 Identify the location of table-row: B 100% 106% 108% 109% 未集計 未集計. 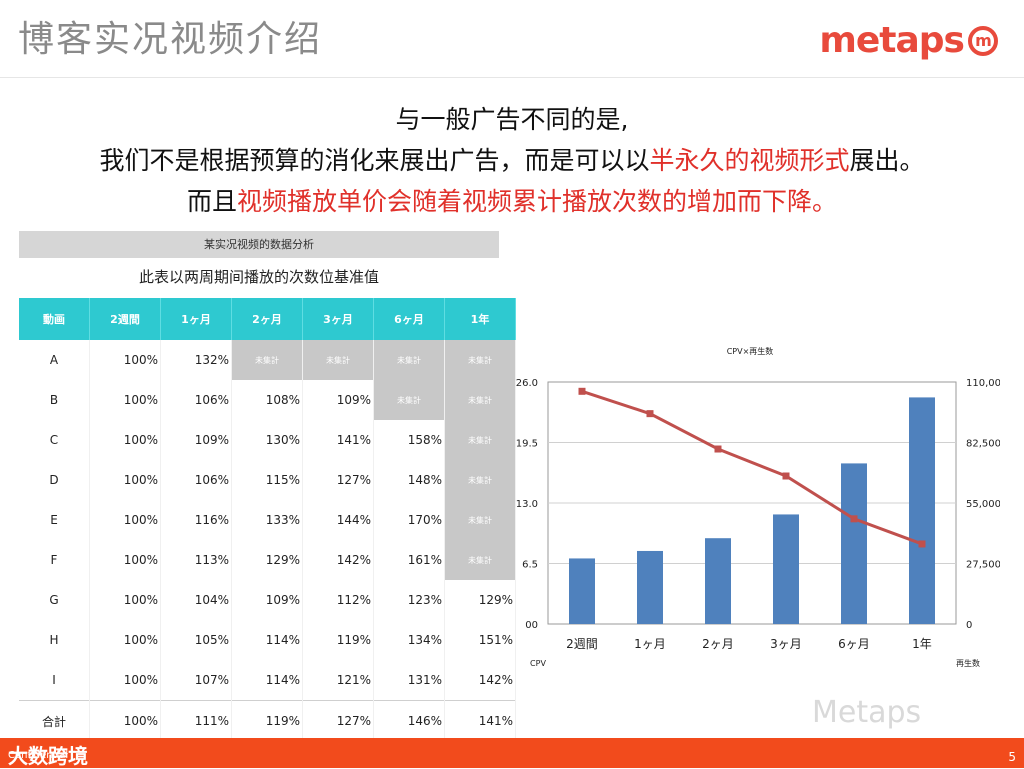
(267, 400).